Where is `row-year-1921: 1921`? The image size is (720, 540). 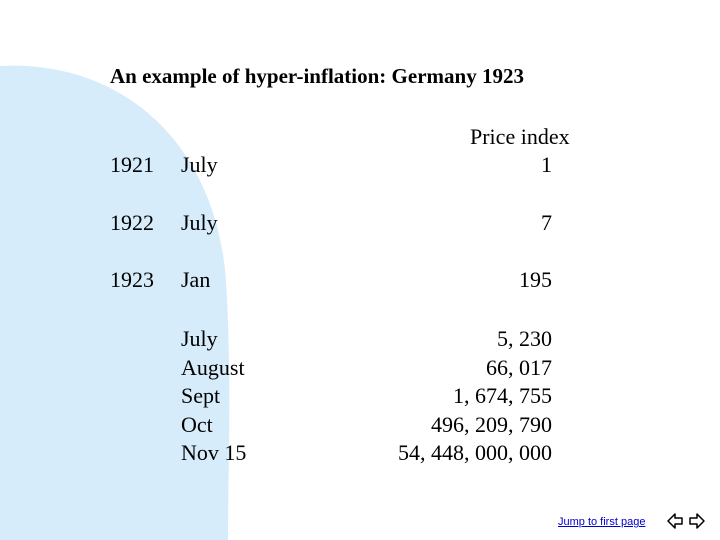
row-year-1921: 1921 is located at coordinates (132, 164).